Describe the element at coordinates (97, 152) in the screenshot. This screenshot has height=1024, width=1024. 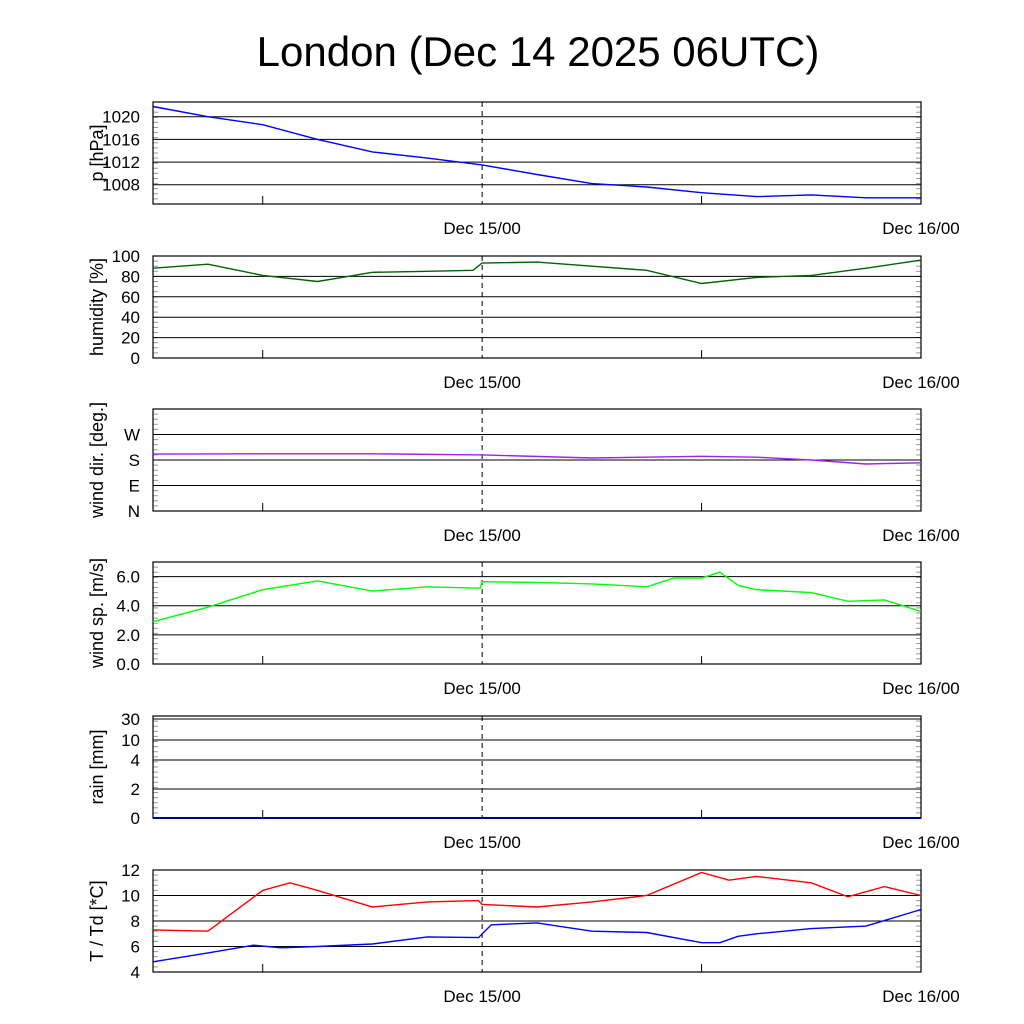
I see `y-axis-label: p [hPa]` at that location.